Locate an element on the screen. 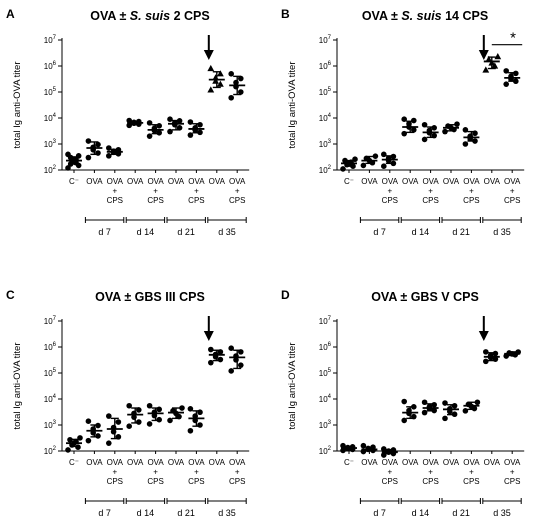 The height and width of the screenshot is (529, 550). y-tick-label: 10³ is located at coordinates (50, 425).